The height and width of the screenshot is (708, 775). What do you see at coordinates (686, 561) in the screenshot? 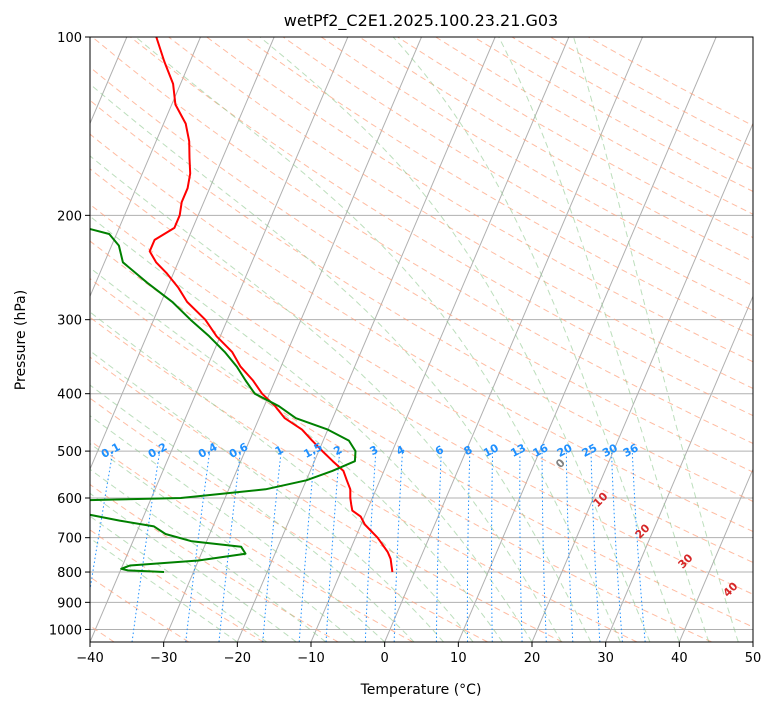
I see `moist-adiabat-label: 30` at bounding box center [686, 561].